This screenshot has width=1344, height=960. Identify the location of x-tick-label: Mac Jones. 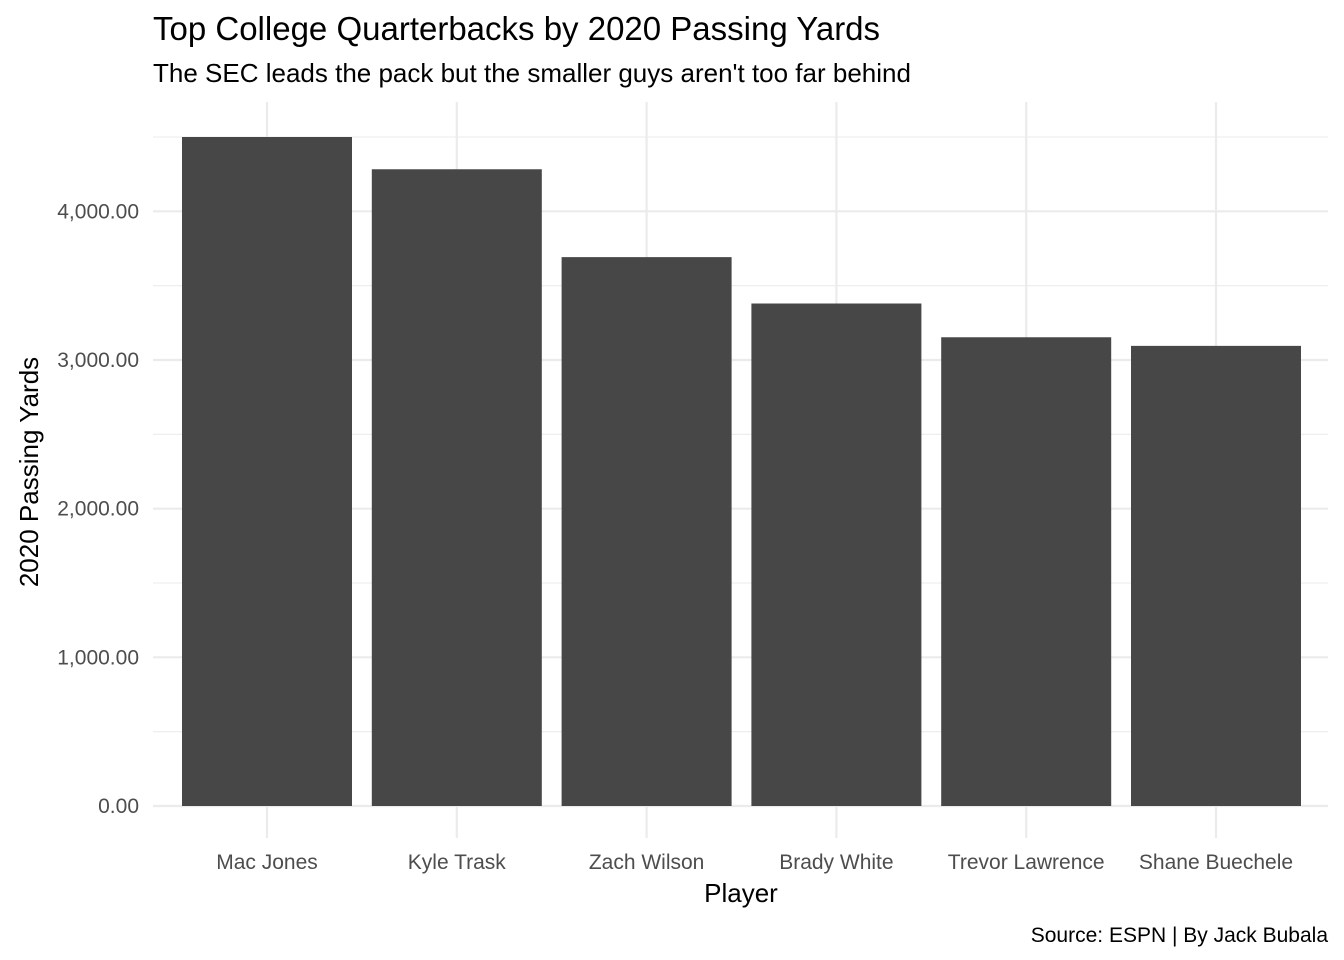
(267, 862).